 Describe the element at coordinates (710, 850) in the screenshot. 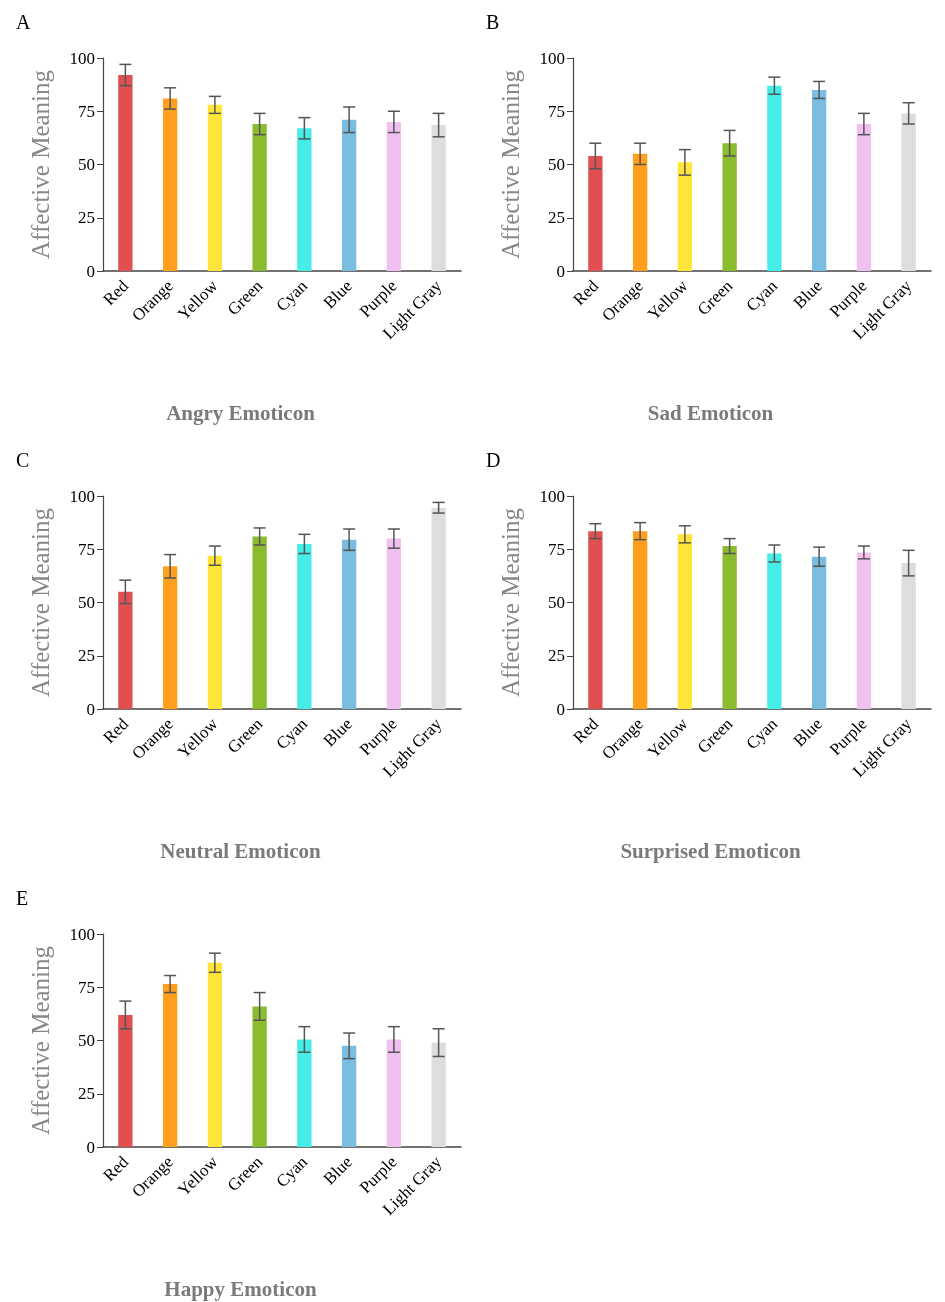

I see `text: Surprised Emoticon` at that location.